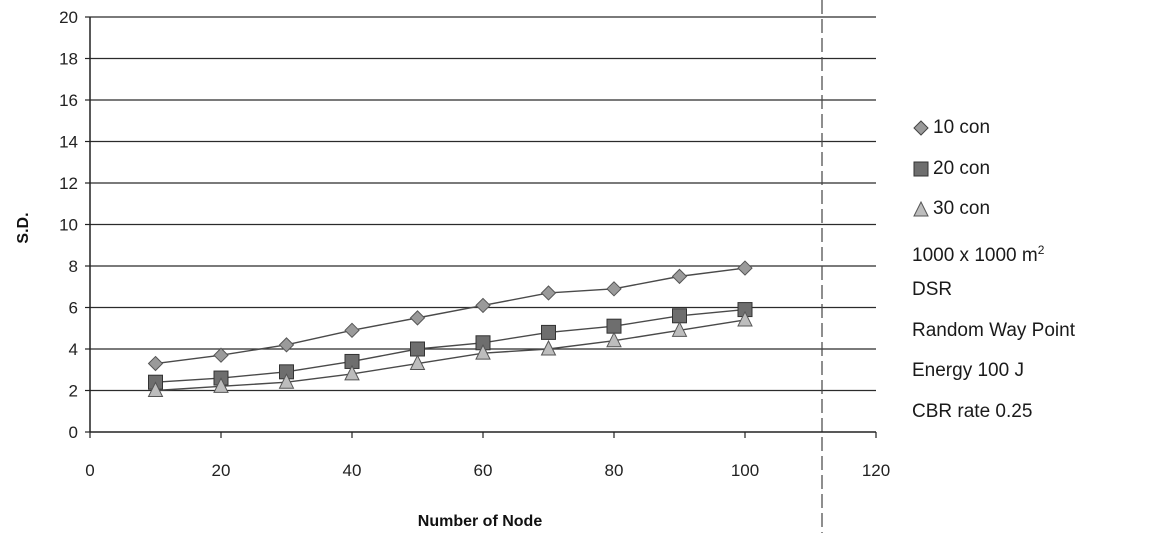  What do you see at coordinates (921, 128) in the screenshot?
I see `diamond-marker-icon` at bounding box center [921, 128].